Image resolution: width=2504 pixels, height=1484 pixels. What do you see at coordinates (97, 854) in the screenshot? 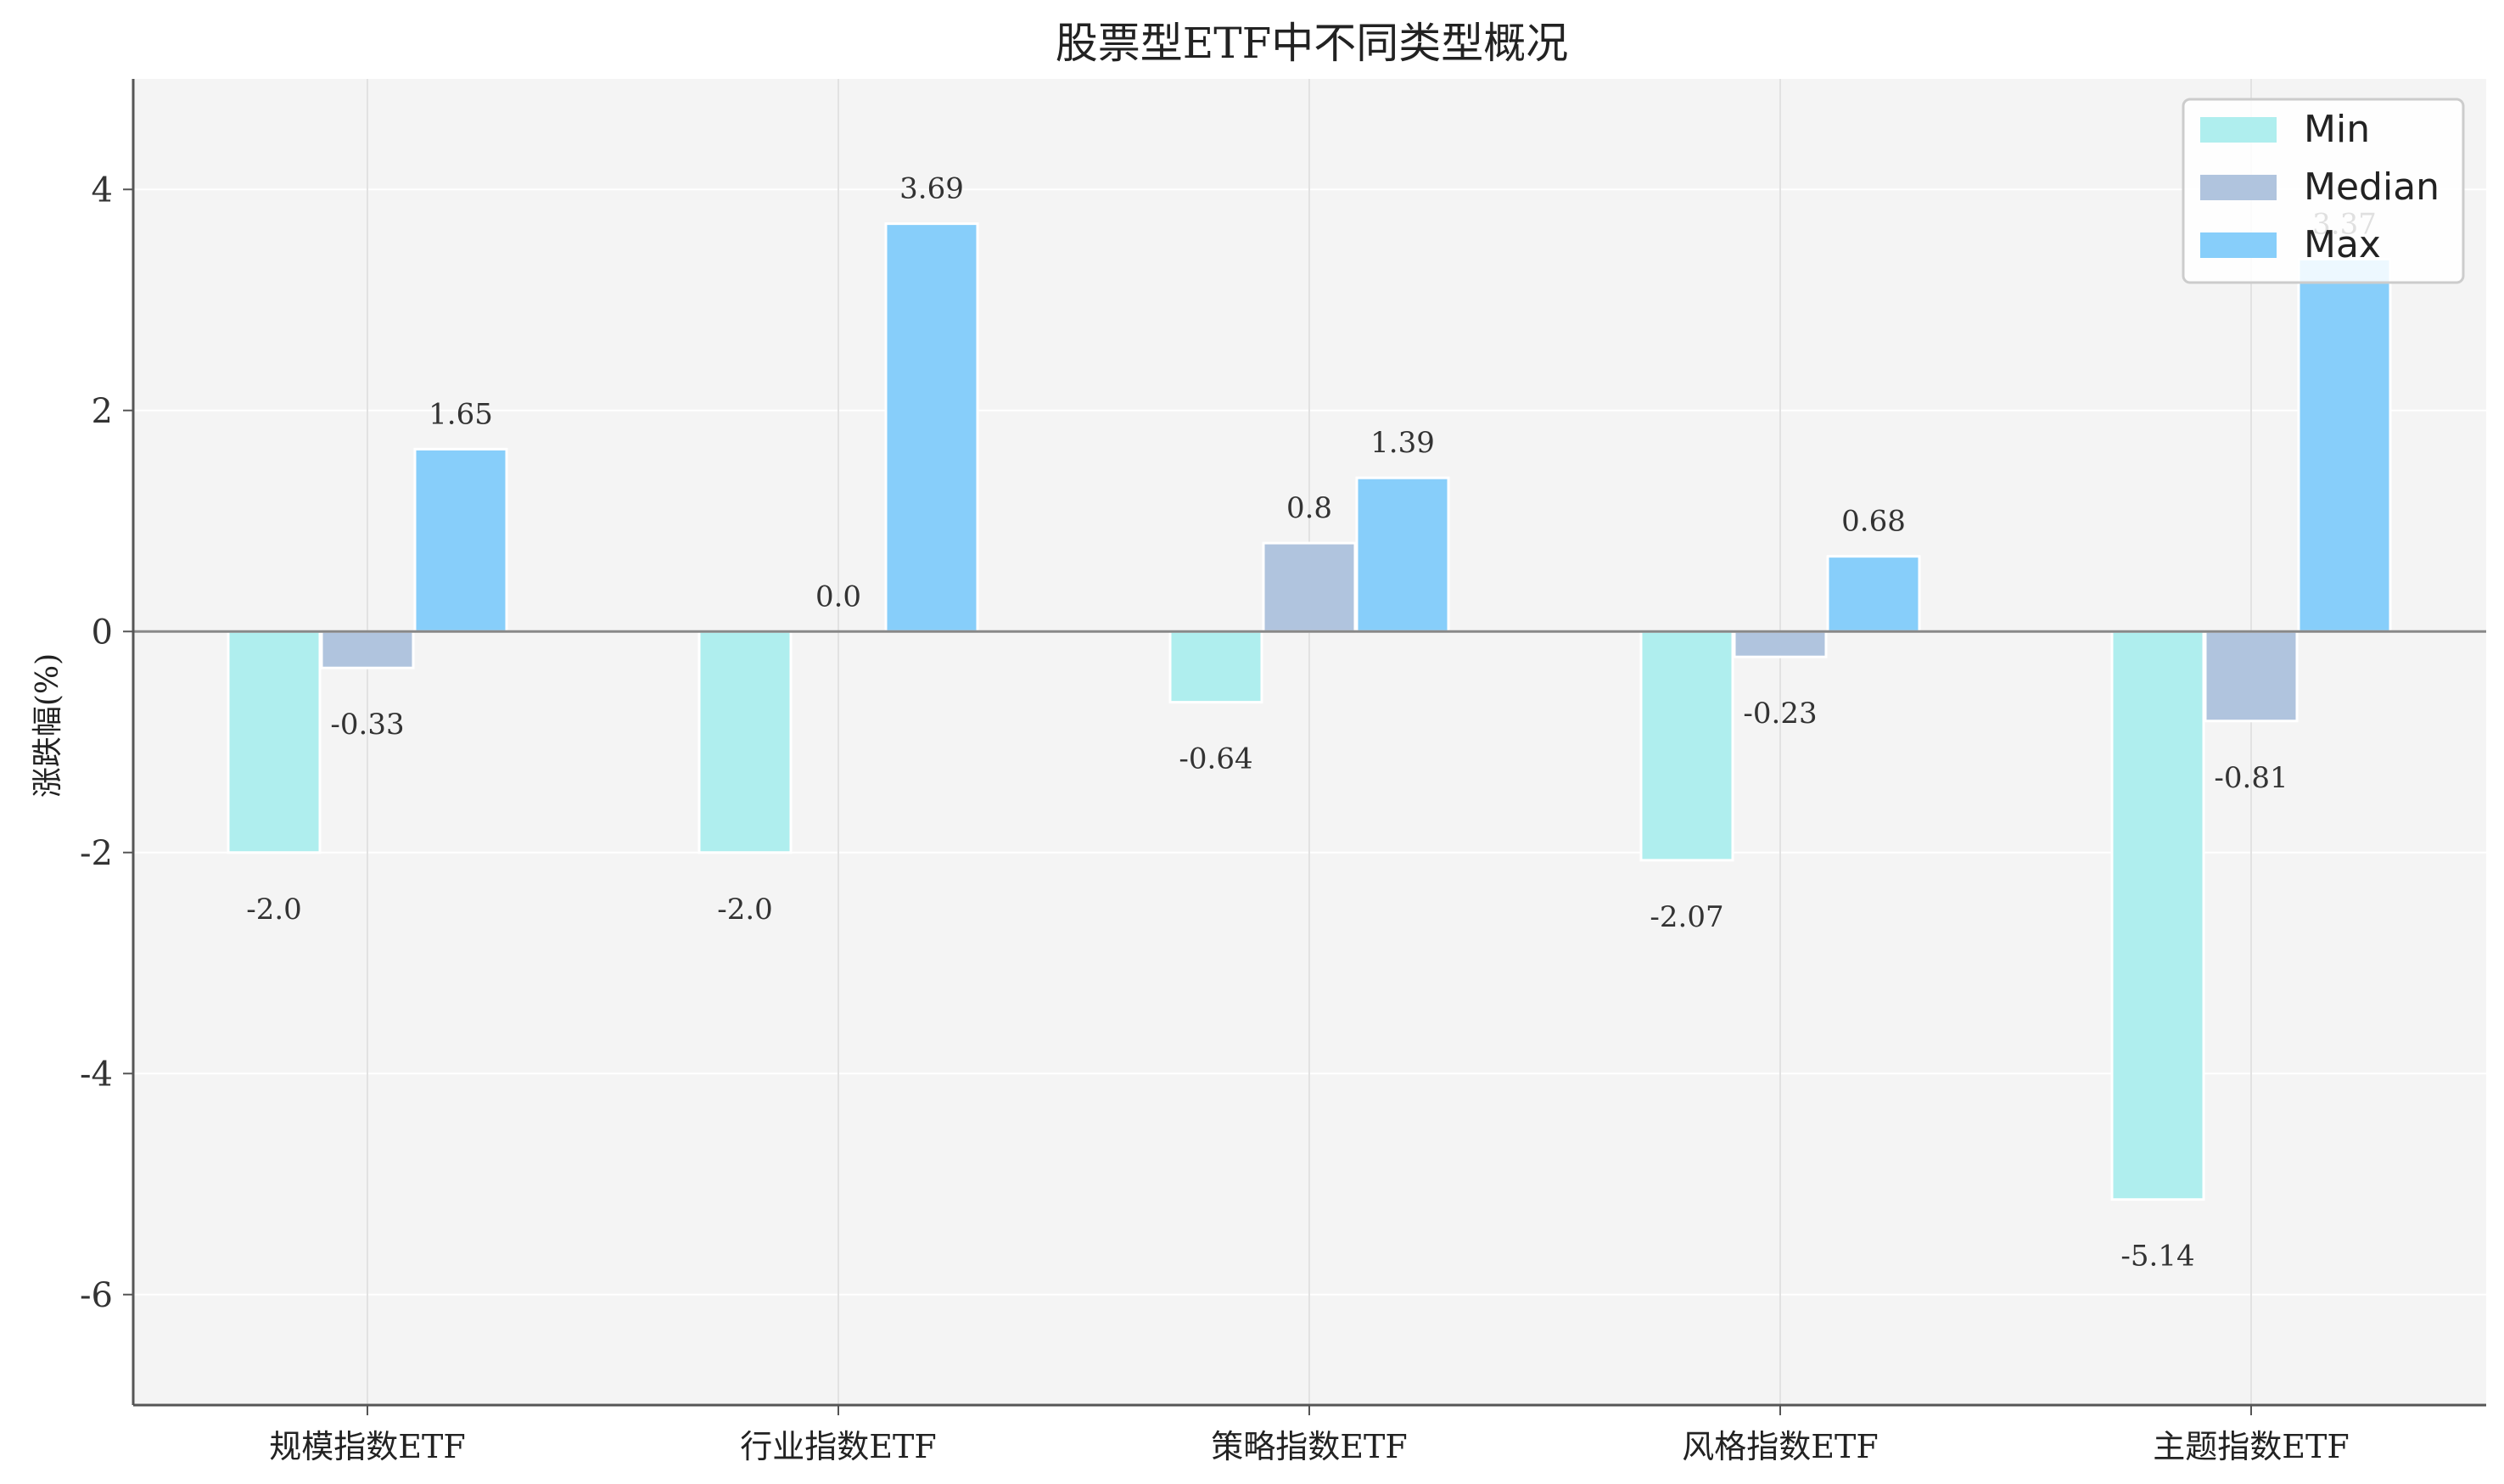
I see `y-tick-label: -2` at bounding box center [97, 854].